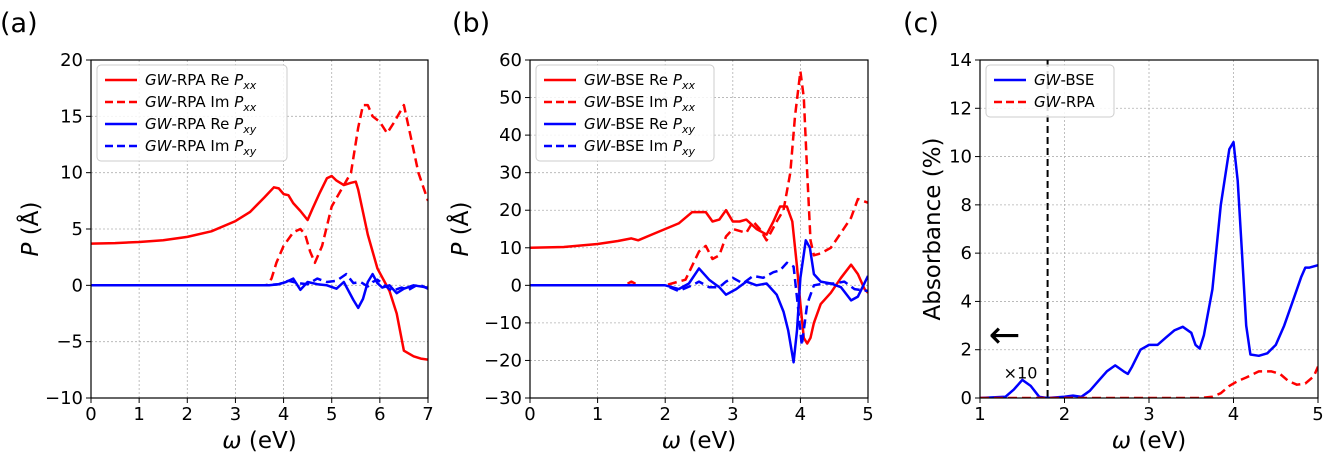  What do you see at coordinates (427, 414) in the screenshot?
I see `x-tick-label: 7` at bounding box center [427, 414].